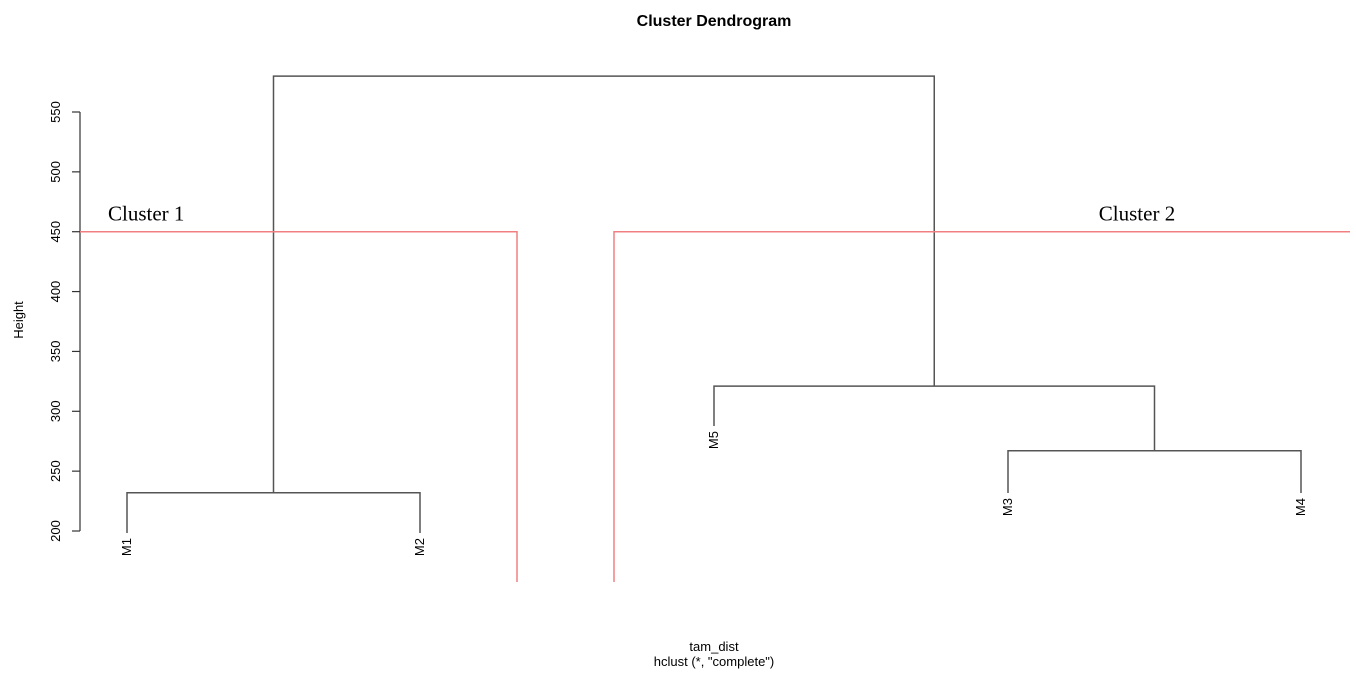 Image resolution: width=1356 pixels, height=673 pixels. Describe the element at coordinates (1300, 507) in the screenshot. I see `leaf-label-m4: M4` at that location.